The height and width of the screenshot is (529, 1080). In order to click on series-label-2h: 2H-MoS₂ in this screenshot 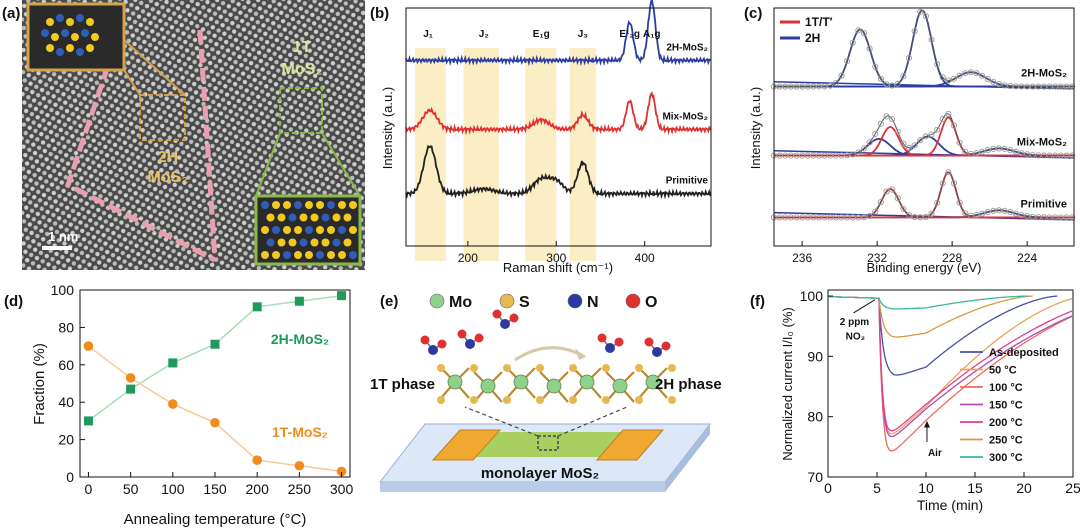, I will do `click(300, 339)`.